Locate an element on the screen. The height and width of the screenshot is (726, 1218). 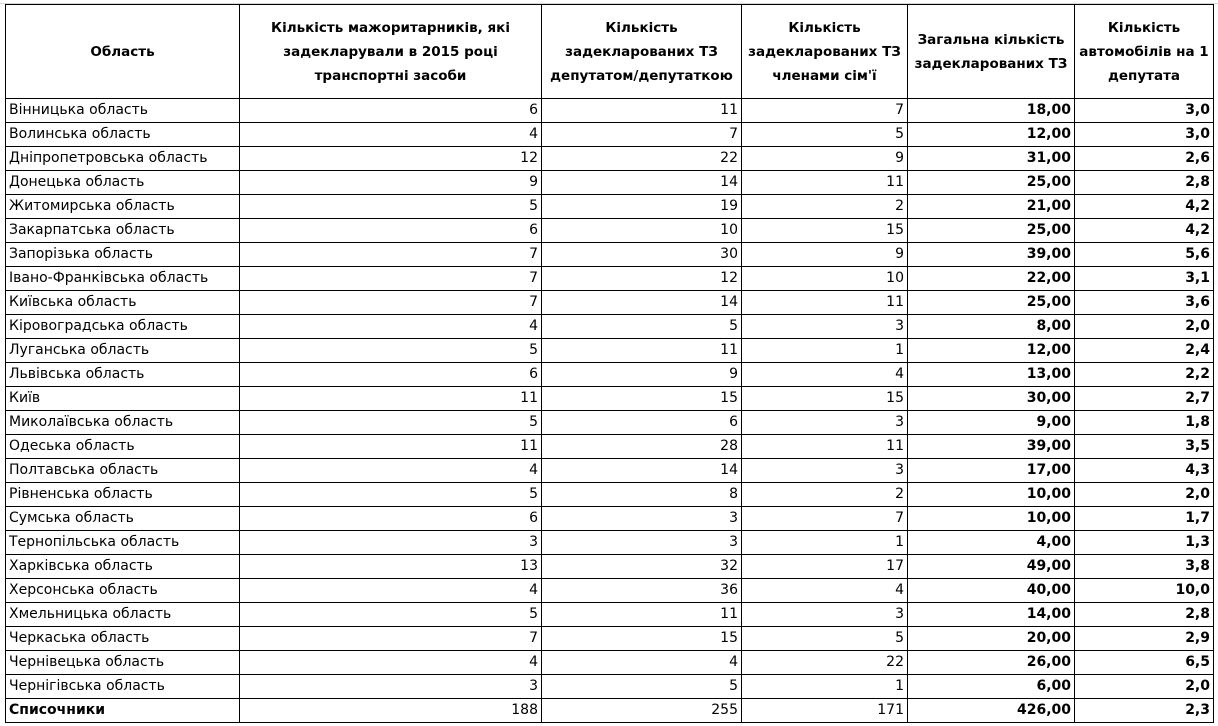
value-cell: 10,0 is located at coordinates (1144, 590).